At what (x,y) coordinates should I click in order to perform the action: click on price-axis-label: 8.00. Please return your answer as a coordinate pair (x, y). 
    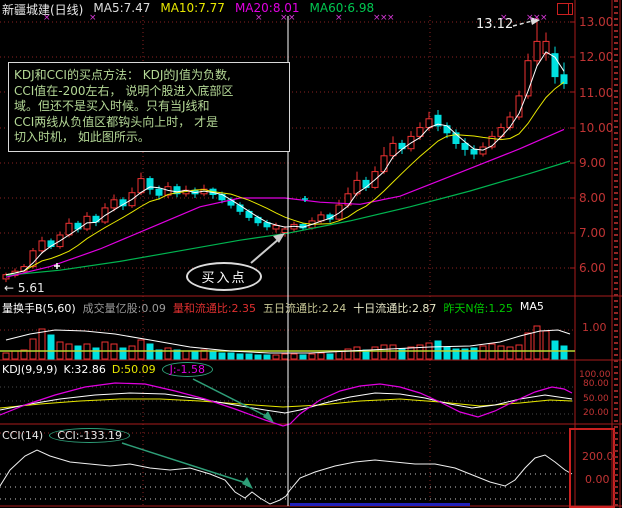
    Looking at the image, I should click on (592, 198).